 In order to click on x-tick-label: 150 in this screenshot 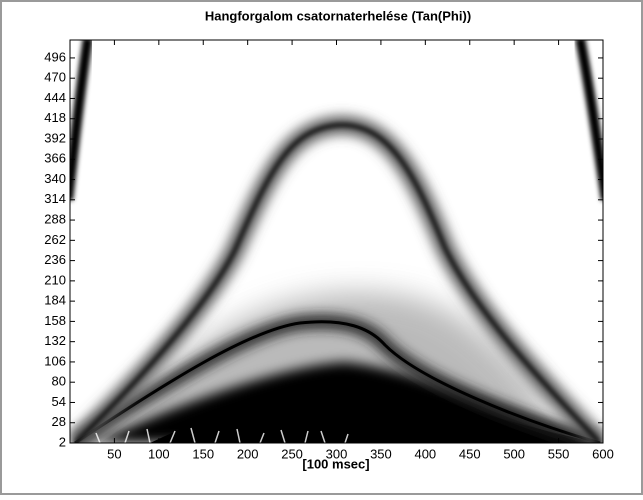, I will do `click(203, 453)`.